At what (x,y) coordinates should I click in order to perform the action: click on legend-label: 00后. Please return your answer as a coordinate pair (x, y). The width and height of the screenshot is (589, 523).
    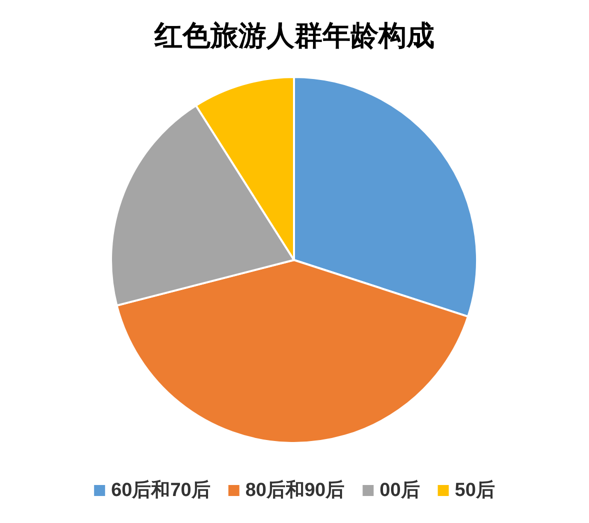
    Looking at the image, I should click on (400, 490).